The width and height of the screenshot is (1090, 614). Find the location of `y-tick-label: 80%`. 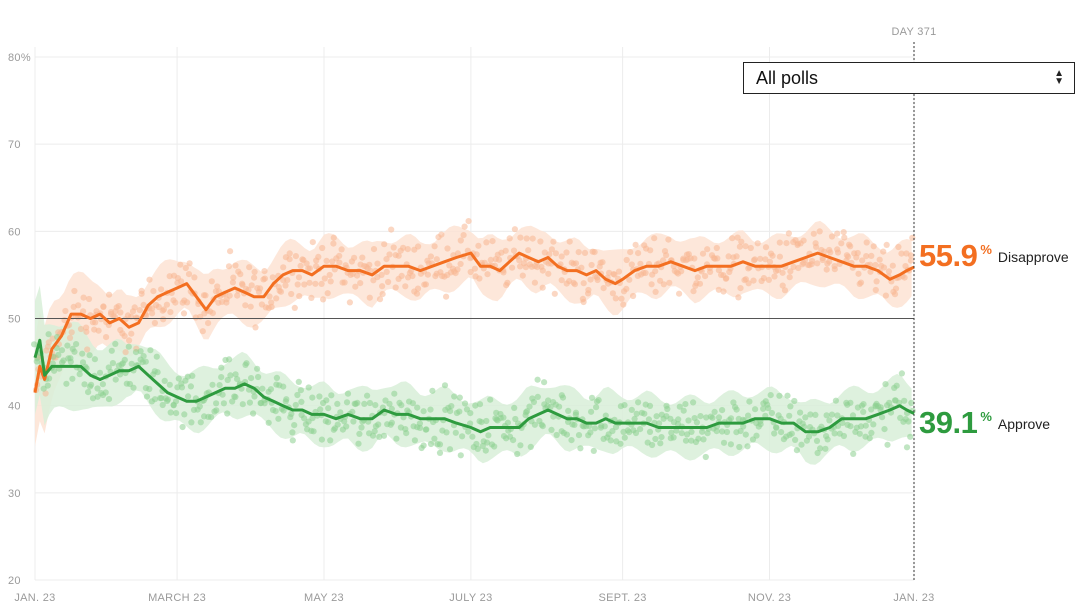

y-tick-label: 80% is located at coordinates (19, 58).